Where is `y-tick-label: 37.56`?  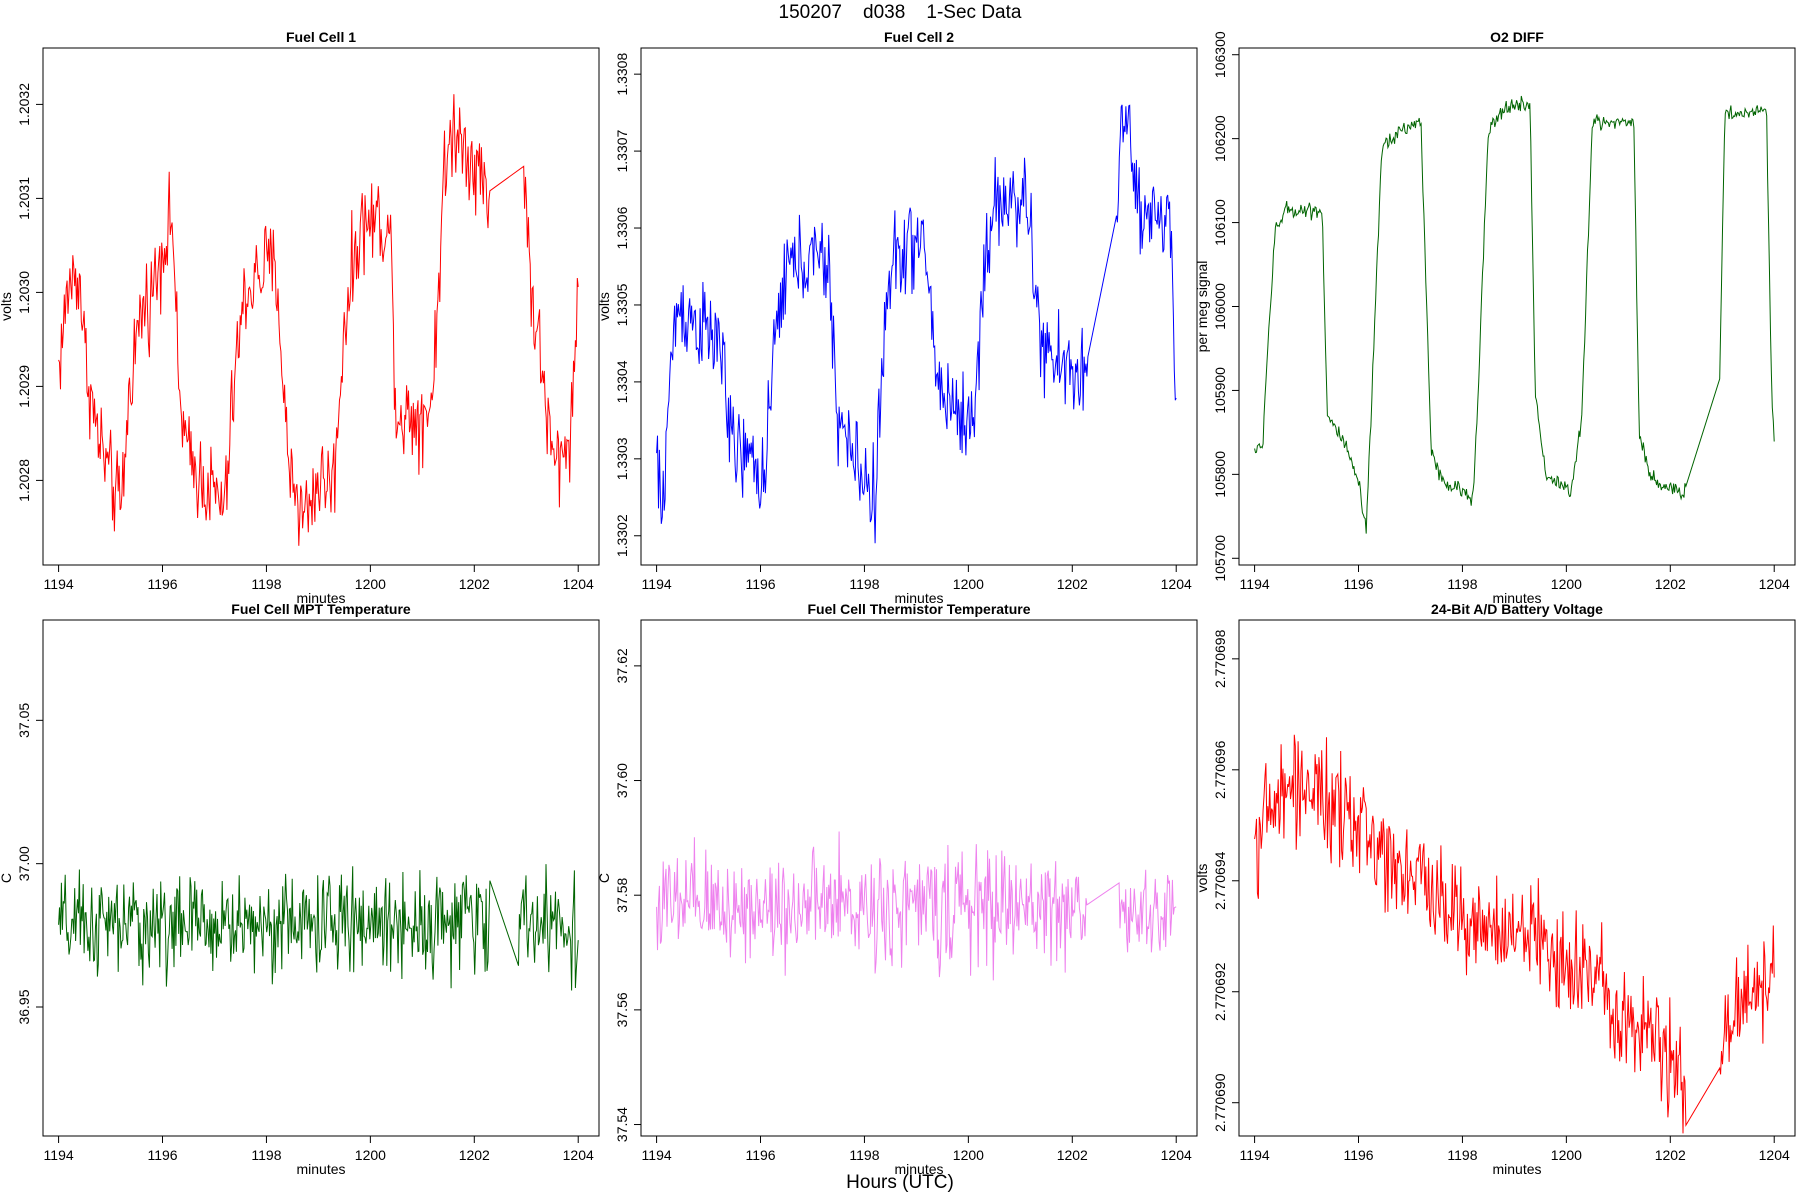
y-tick-label: 37.56 is located at coordinates (622, 1009).